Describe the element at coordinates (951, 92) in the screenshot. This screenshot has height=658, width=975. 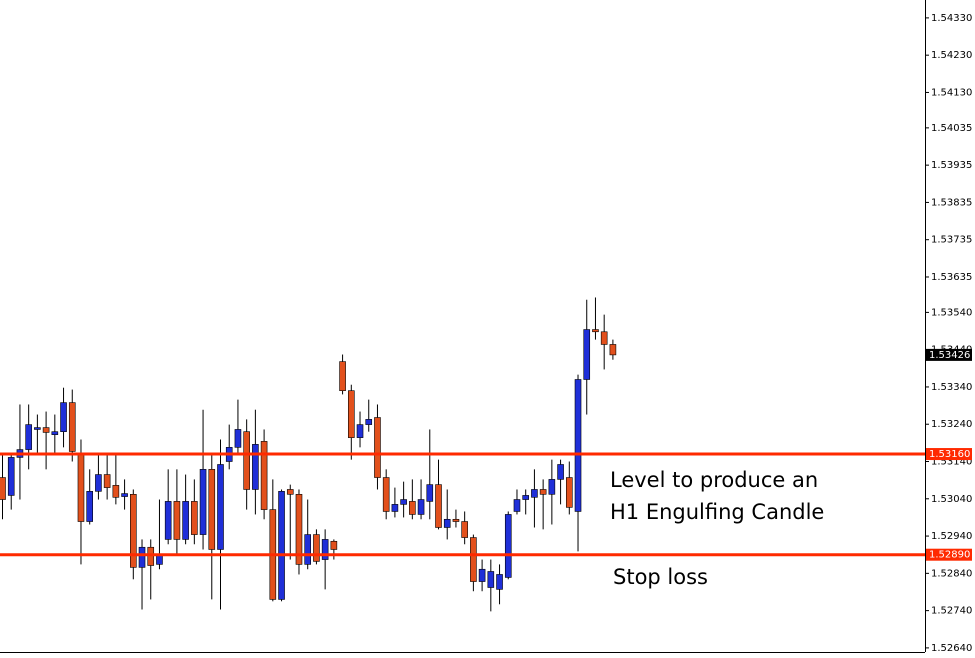
I see `y-tick-label: 1.54130` at that location.